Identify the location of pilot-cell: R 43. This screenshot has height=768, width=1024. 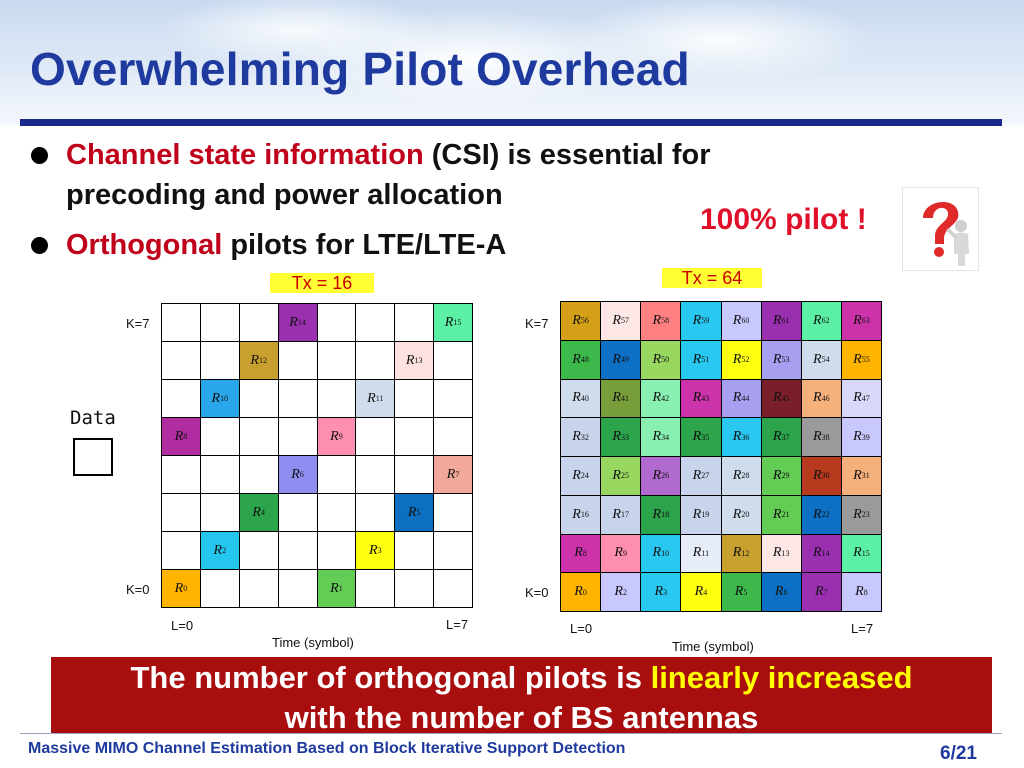
(701, 398).